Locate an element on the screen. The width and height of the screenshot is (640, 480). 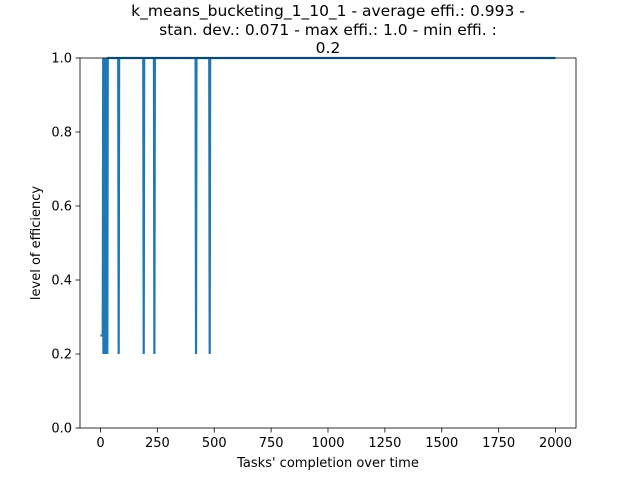
x-axis-label: Tasks' completion over time is located at coordinates (327, 463).